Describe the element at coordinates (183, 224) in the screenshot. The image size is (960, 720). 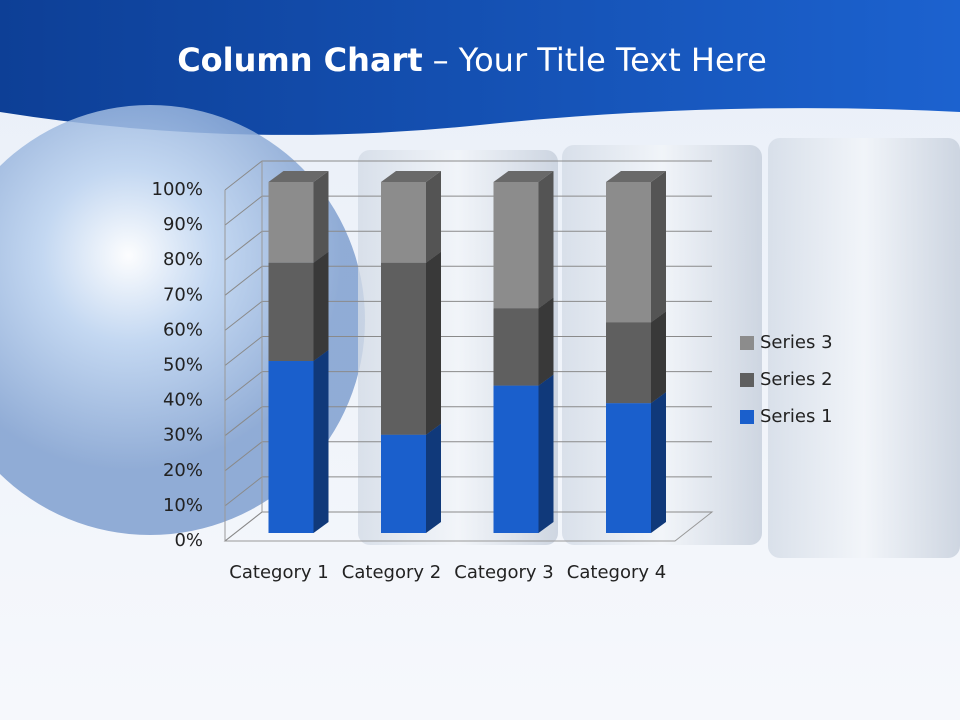
I see `y-tick-label: 90%` at that location.